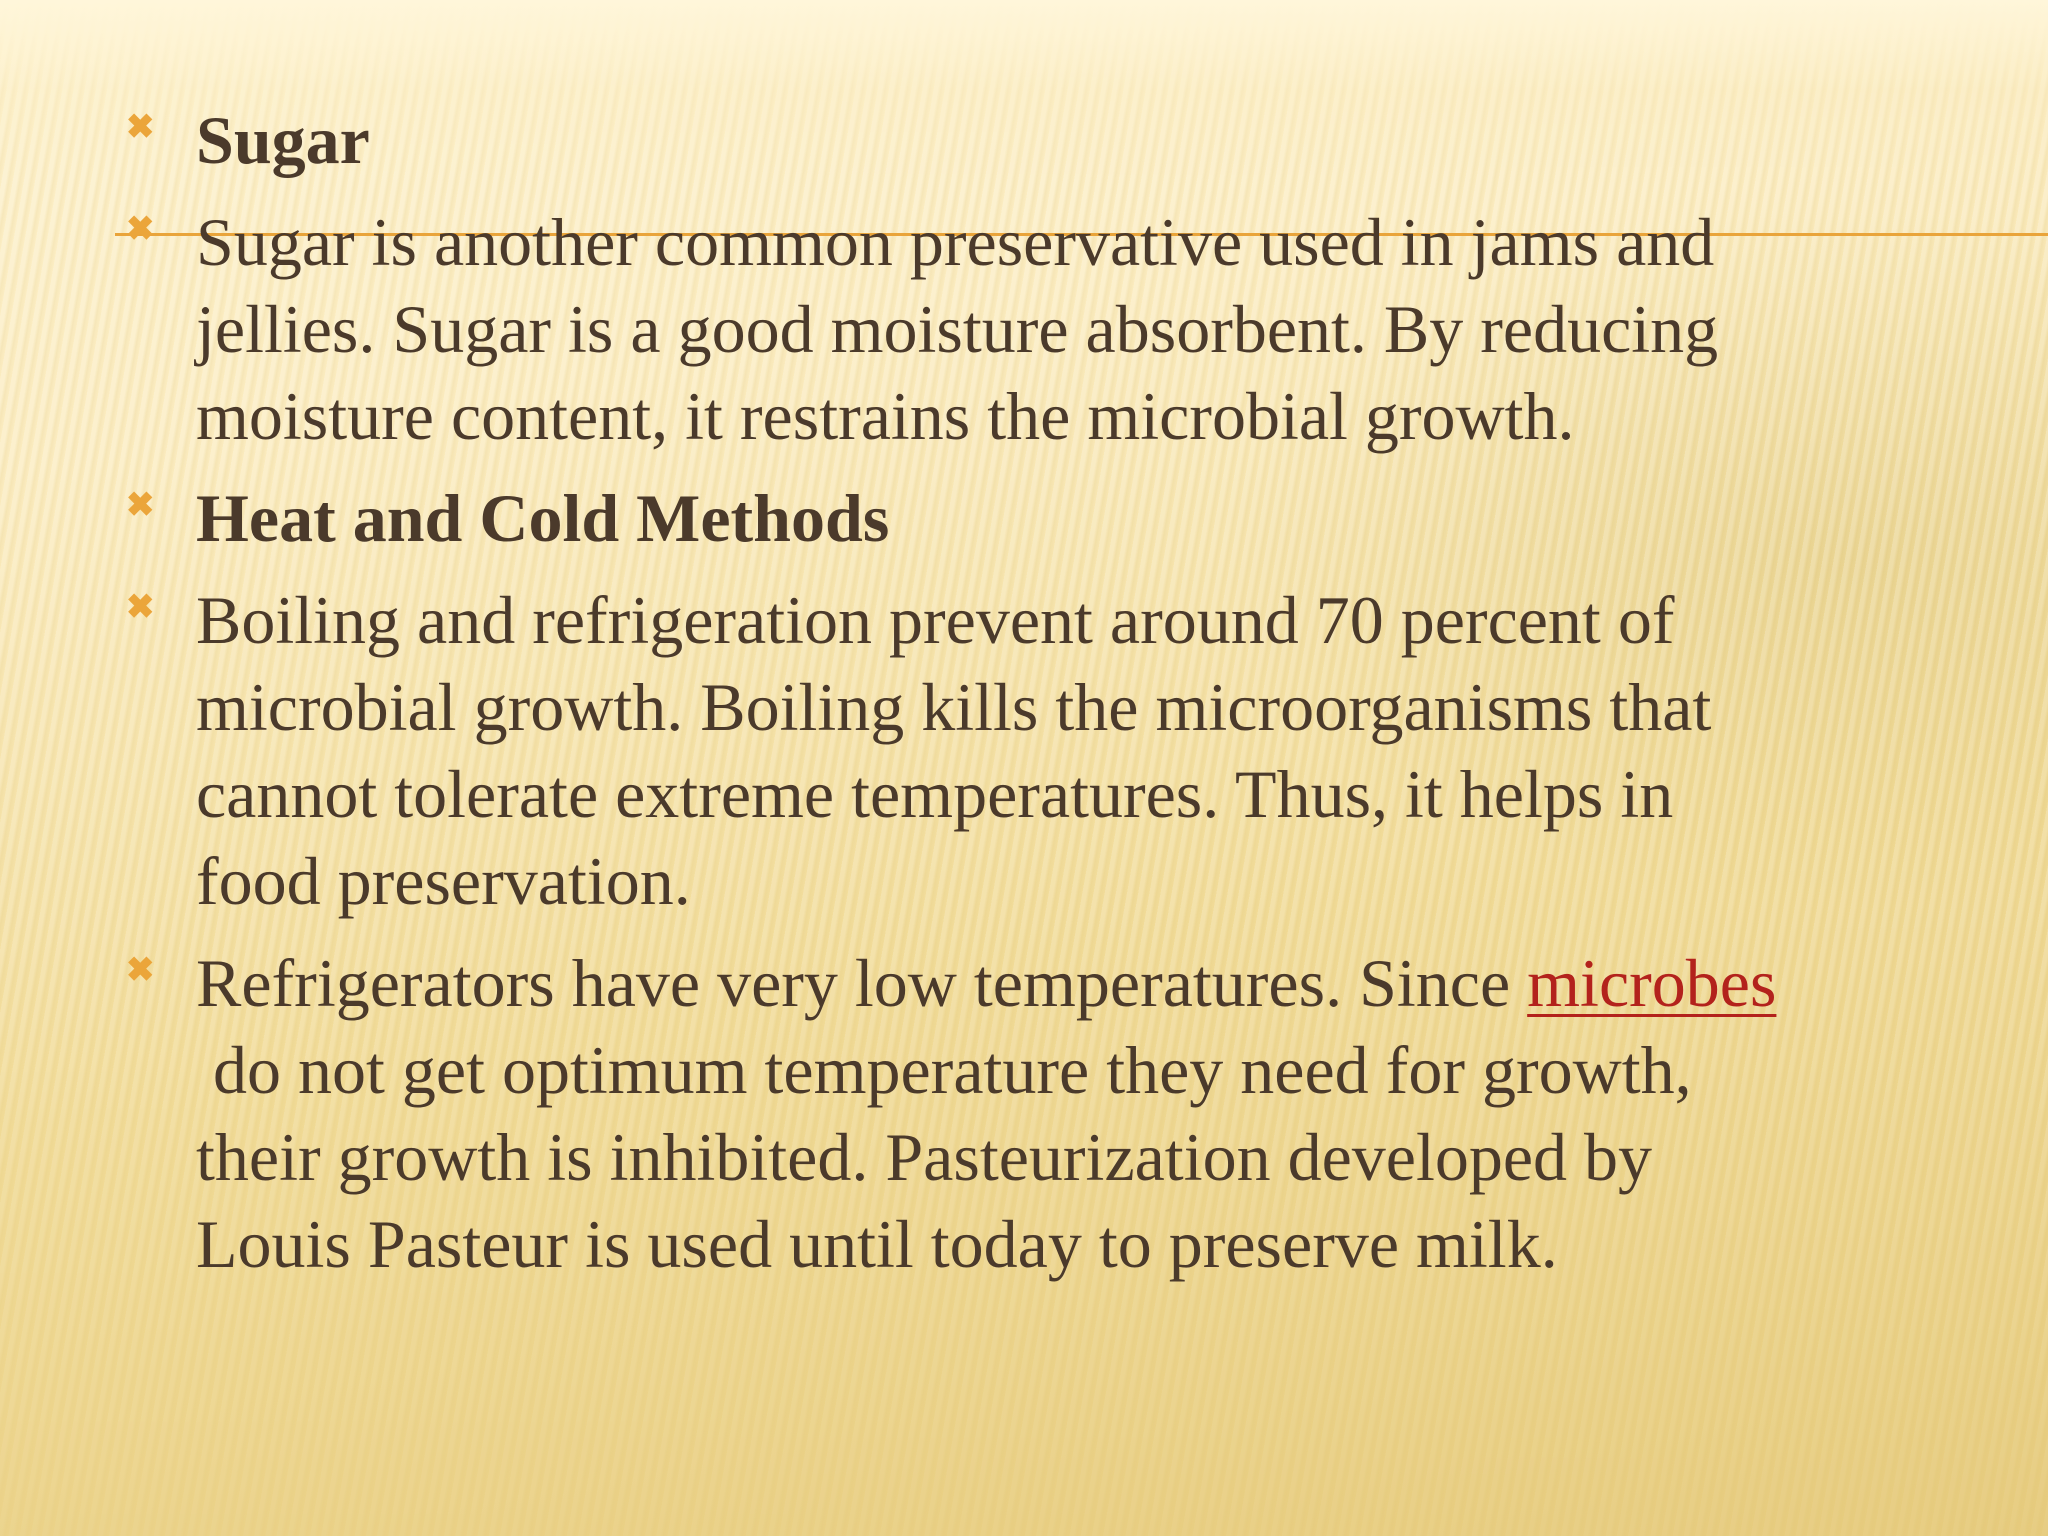  I want to click on background-glow, so click(1024, 45).